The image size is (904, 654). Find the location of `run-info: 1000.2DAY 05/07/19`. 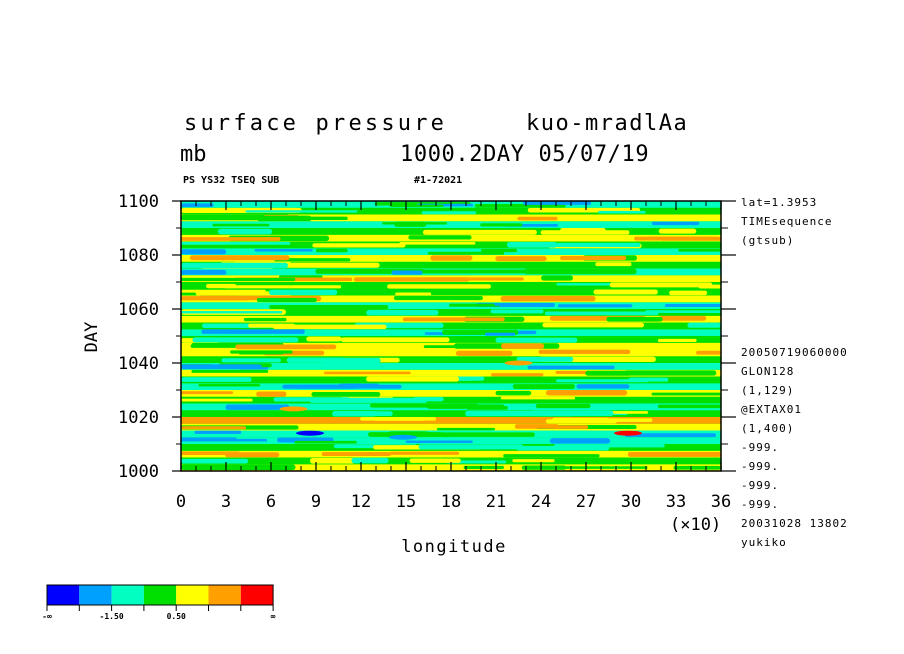

run-info: 1000.2DAY 05/07/19 is located at coordinates (524, 154).